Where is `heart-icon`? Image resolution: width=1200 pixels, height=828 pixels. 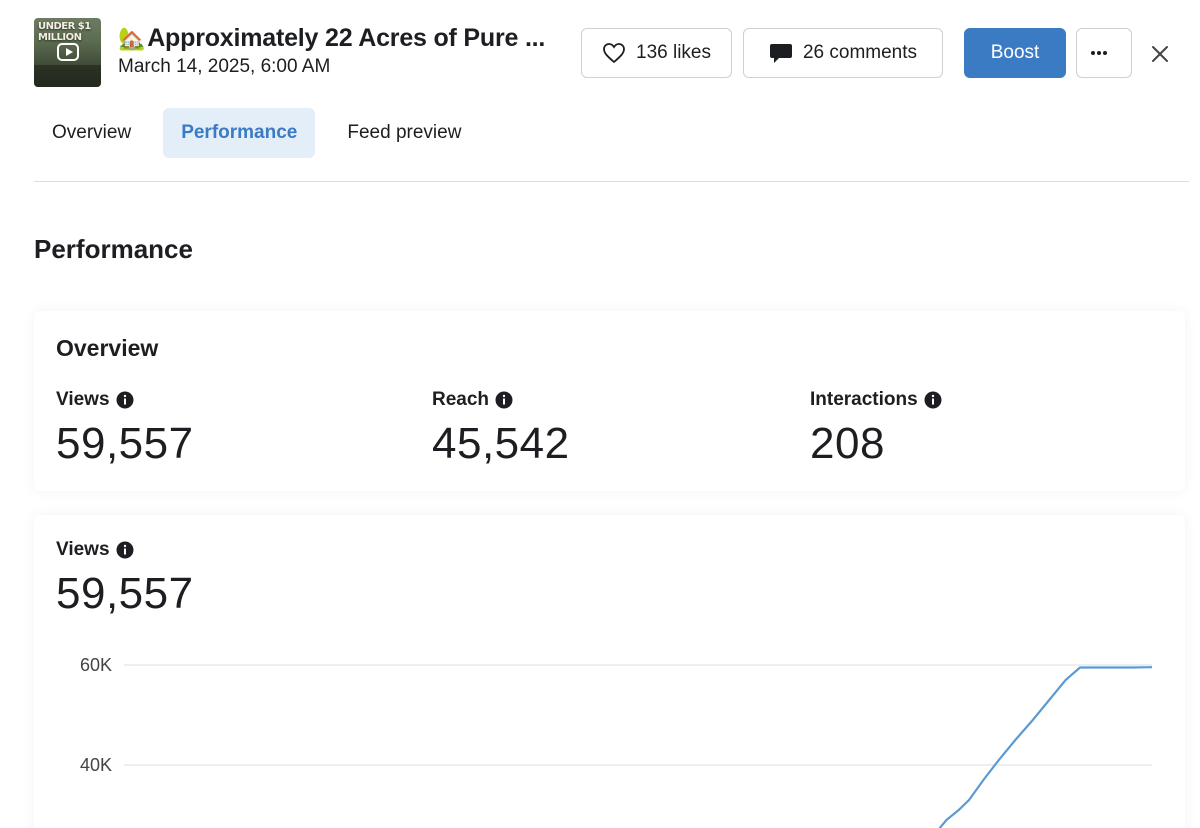
heart-icon is located at coordinates (614, 53).